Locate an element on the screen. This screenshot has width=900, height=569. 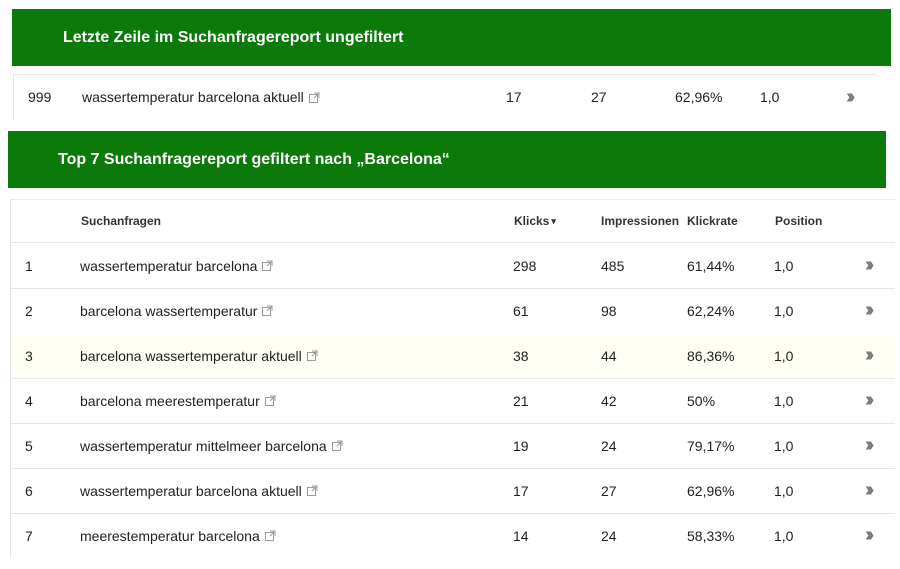
impressions-cell: 98 is located at coordinates (609, 310).